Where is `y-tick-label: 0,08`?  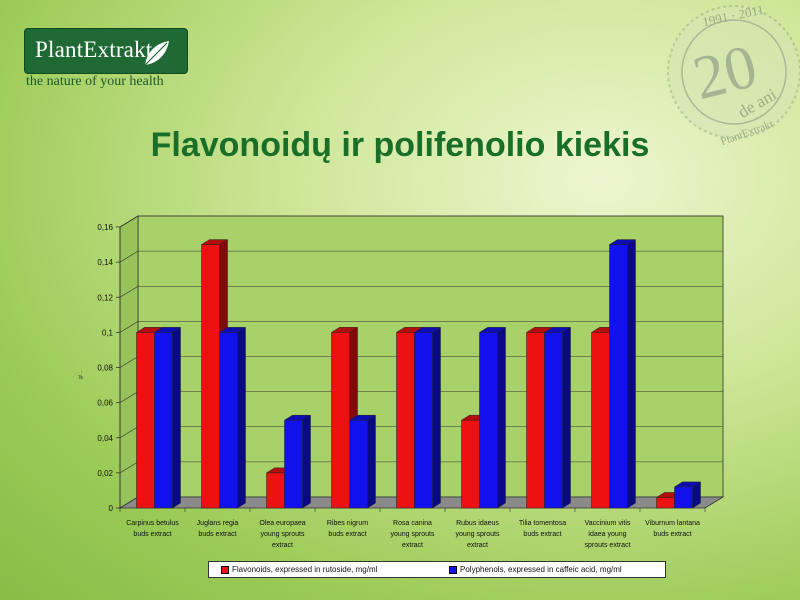
y-tick-label: 0,08 is located at coordinates (105, 368).